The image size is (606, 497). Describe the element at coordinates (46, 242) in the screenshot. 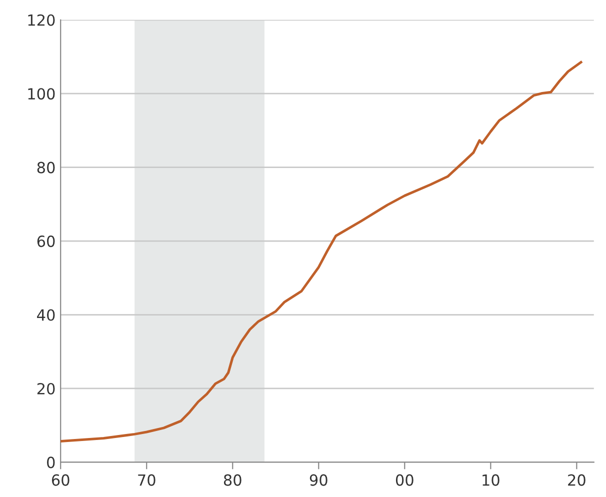

I see `y-tick-label: 60` at that location.